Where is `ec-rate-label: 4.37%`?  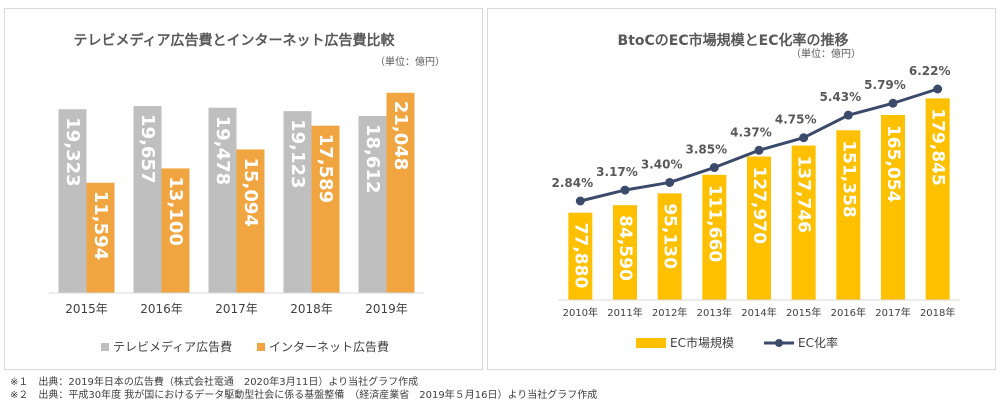
ec-rate-label: 4.37% is located at coordinates (751, 132).